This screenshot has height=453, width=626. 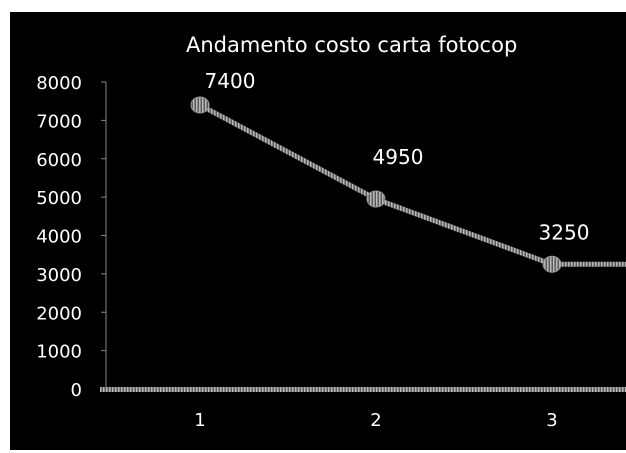 I want to click on x-axis: 1 2 3, so click(x=363, y=409).